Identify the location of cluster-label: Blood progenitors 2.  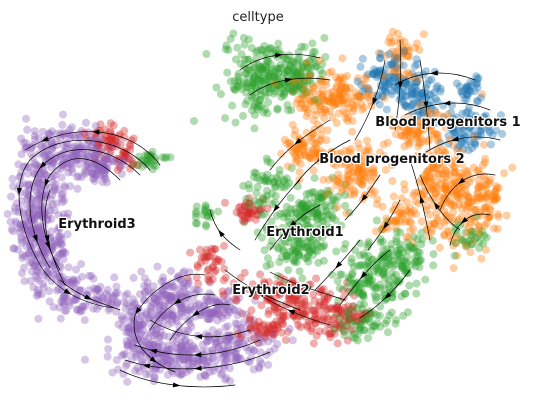
(391, 159).